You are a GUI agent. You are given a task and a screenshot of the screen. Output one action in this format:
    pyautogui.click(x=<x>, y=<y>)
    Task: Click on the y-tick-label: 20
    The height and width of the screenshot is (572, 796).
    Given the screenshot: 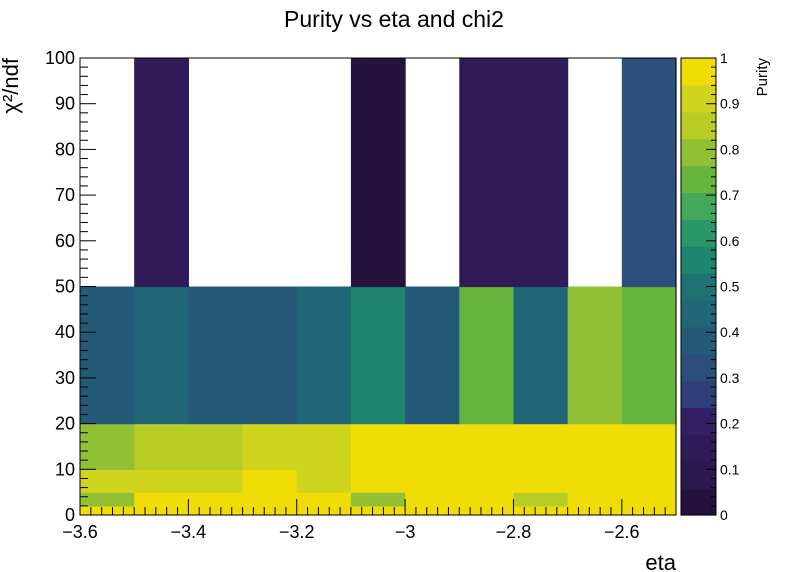 What is the action you would take?
    pyautogui.click(x=65, y=424)
    